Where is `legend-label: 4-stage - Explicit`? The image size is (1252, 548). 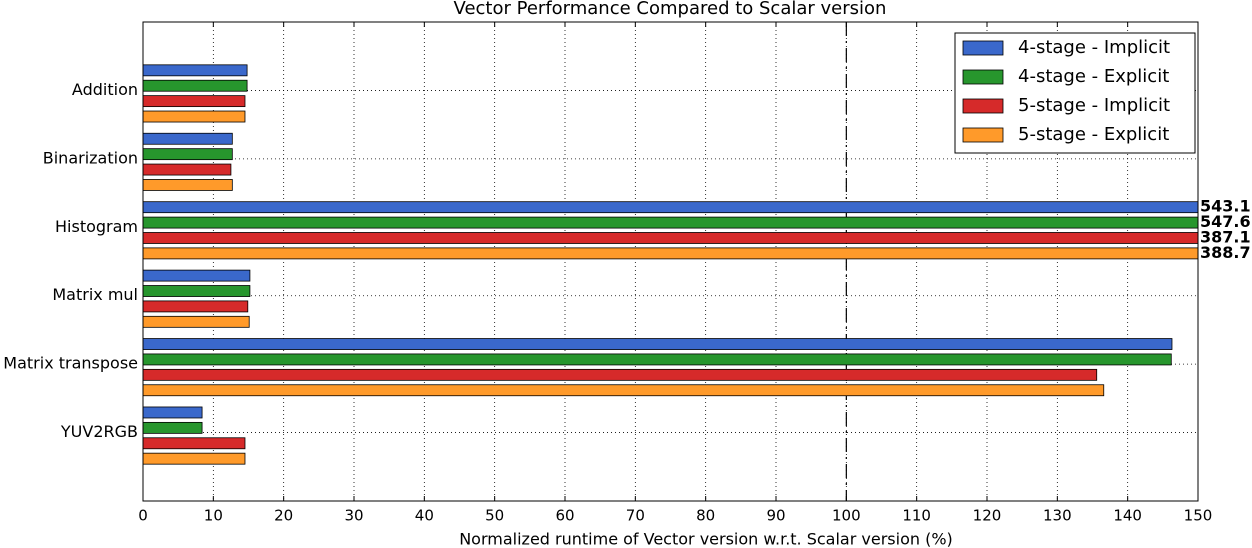
legend-label: 4-stage - Explicit is located at coordinates (1093, 76).